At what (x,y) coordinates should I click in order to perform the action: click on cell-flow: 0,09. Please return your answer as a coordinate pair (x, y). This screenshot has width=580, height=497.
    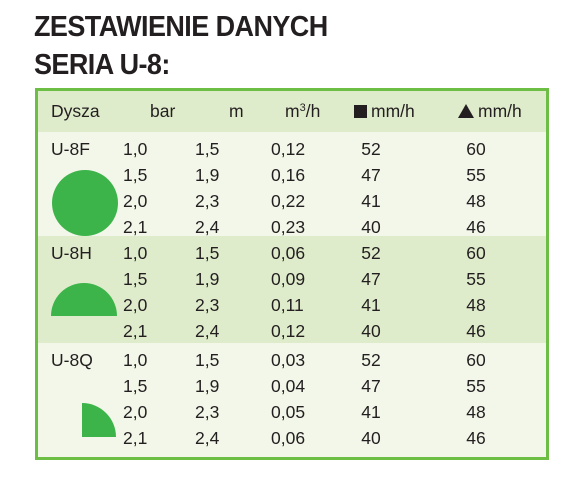
    Looking at the image, I should click on (288, 279).